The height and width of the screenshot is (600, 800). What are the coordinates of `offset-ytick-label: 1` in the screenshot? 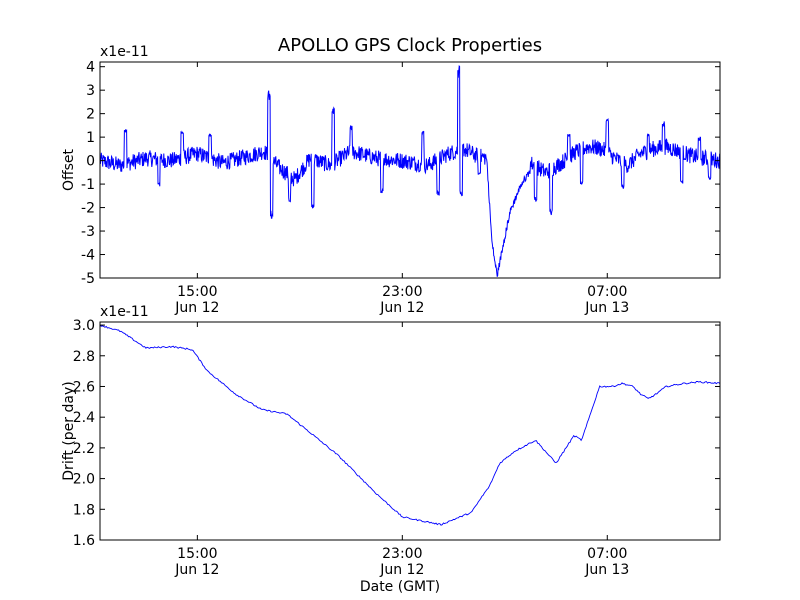 It's located at (90, 138).